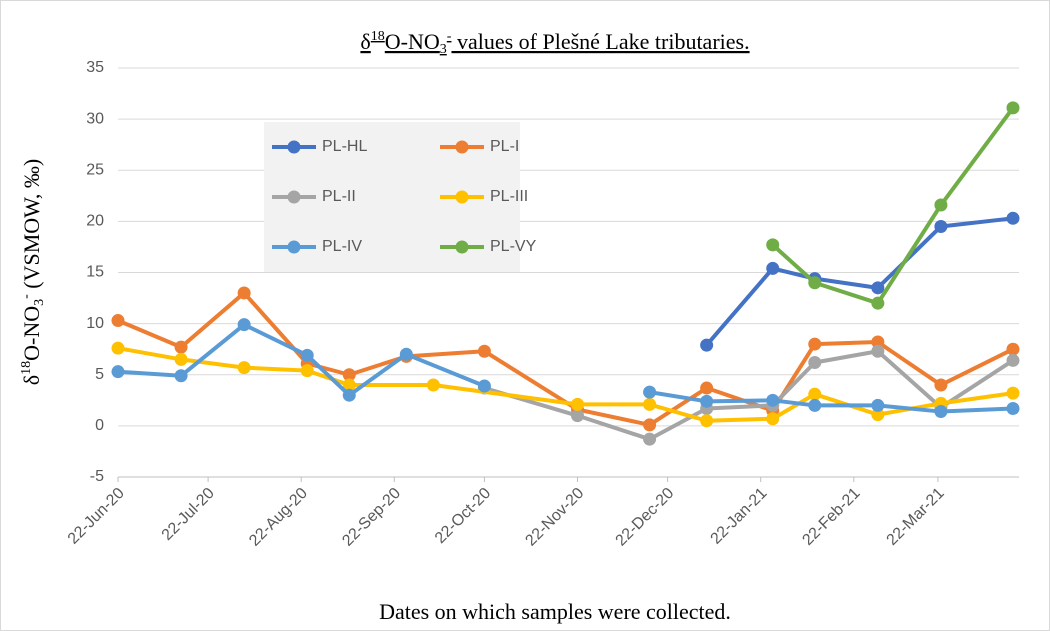 The image size is (1050, 631). Describe the element at coordinates (31, 226) in the screenshot. I see `y-label-part: (VSMOW, ‰)` at that location.